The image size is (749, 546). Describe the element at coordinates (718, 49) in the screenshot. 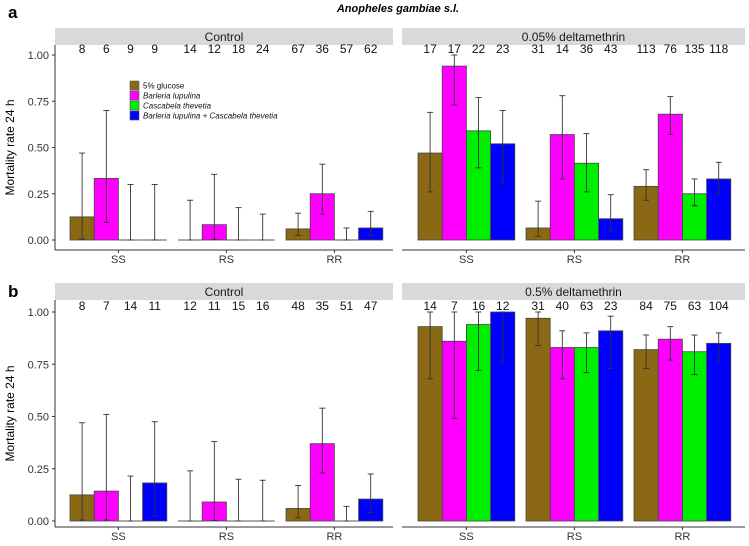

I see `sample-size-label: 118` at that location.